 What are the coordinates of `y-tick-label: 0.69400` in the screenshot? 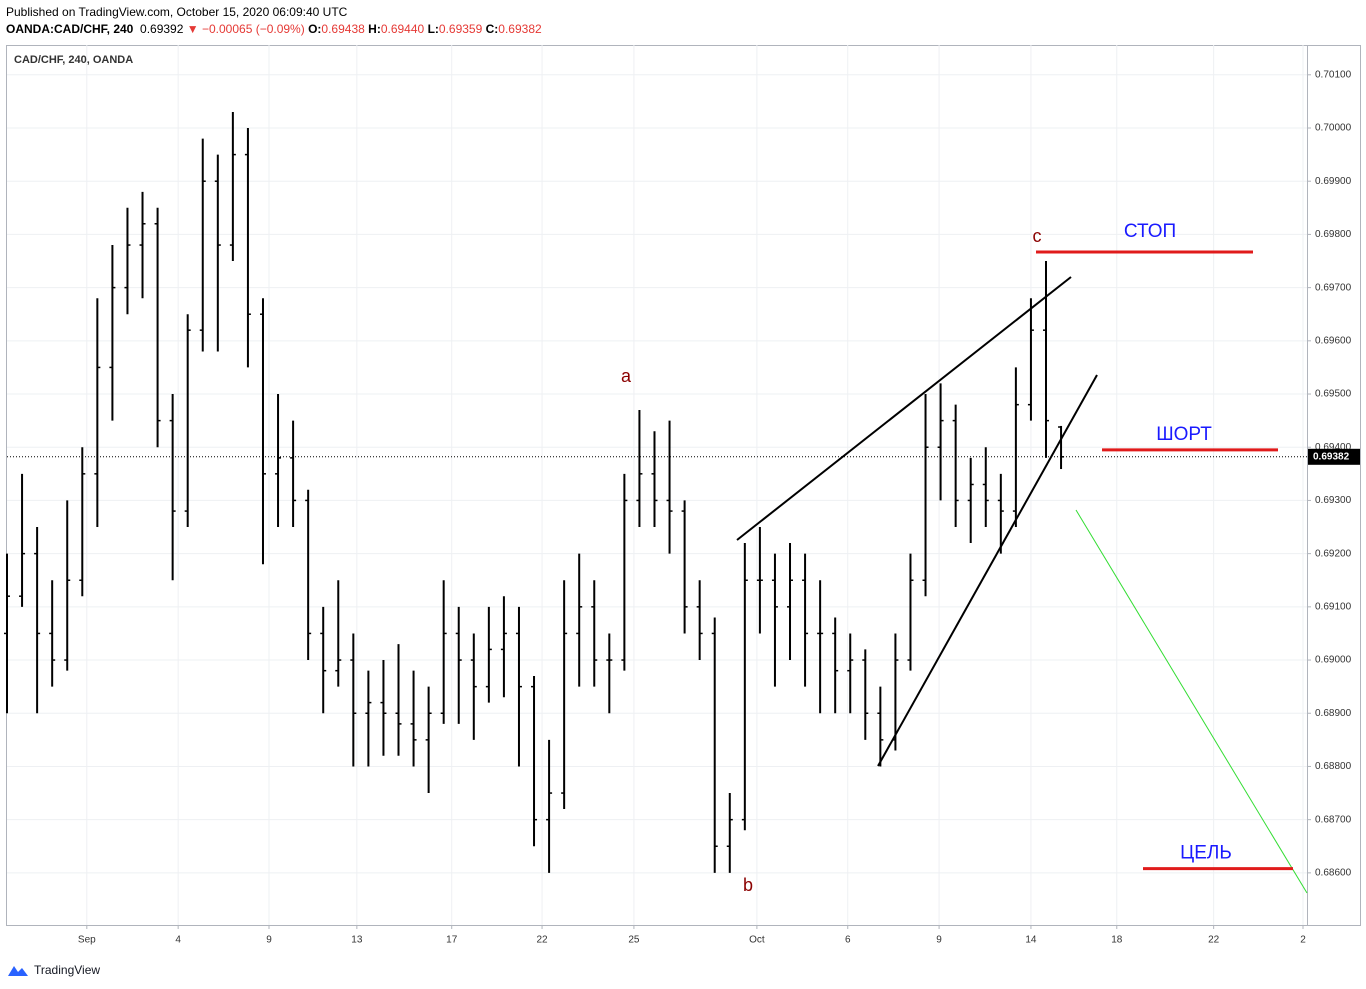 It's located at (1333, 447).